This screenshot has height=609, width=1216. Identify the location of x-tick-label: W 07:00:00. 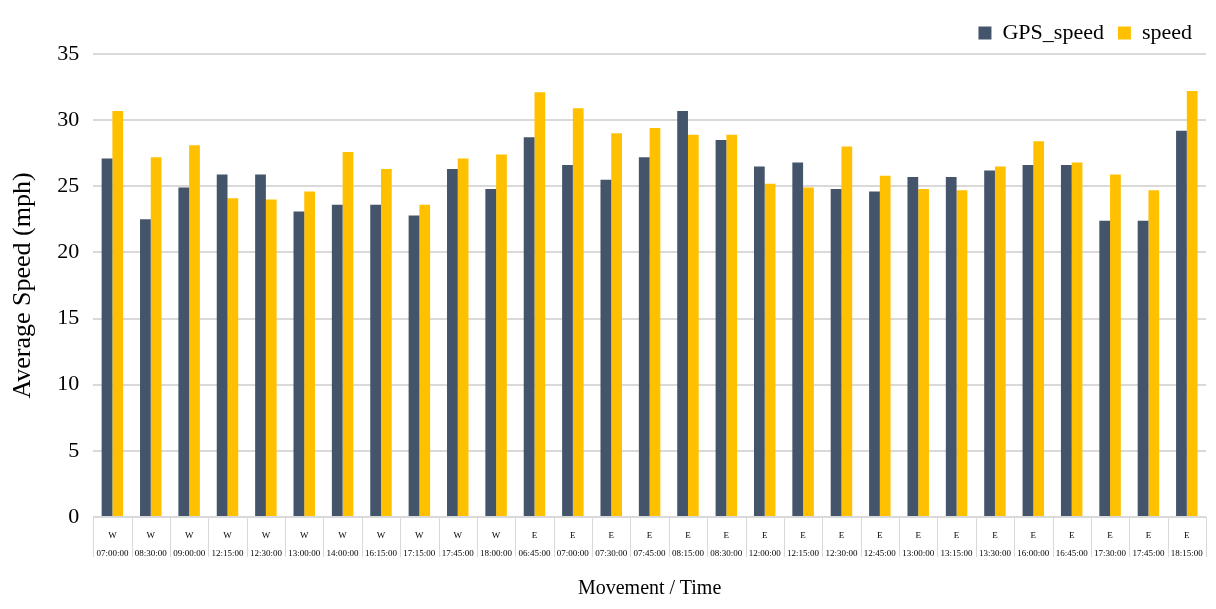
(112, 544).